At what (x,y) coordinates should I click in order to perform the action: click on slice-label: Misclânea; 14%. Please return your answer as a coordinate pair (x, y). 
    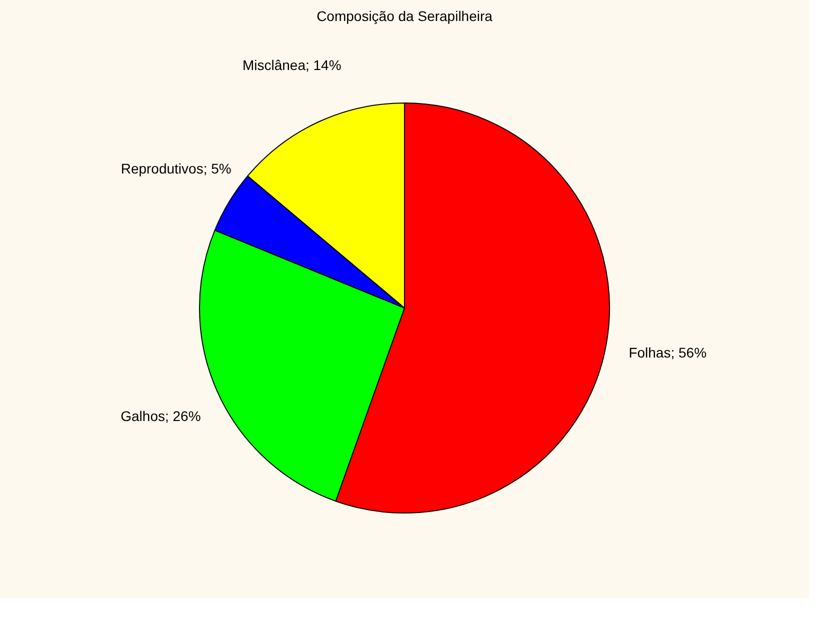
    Looking at the image, I should click on (292, 64).